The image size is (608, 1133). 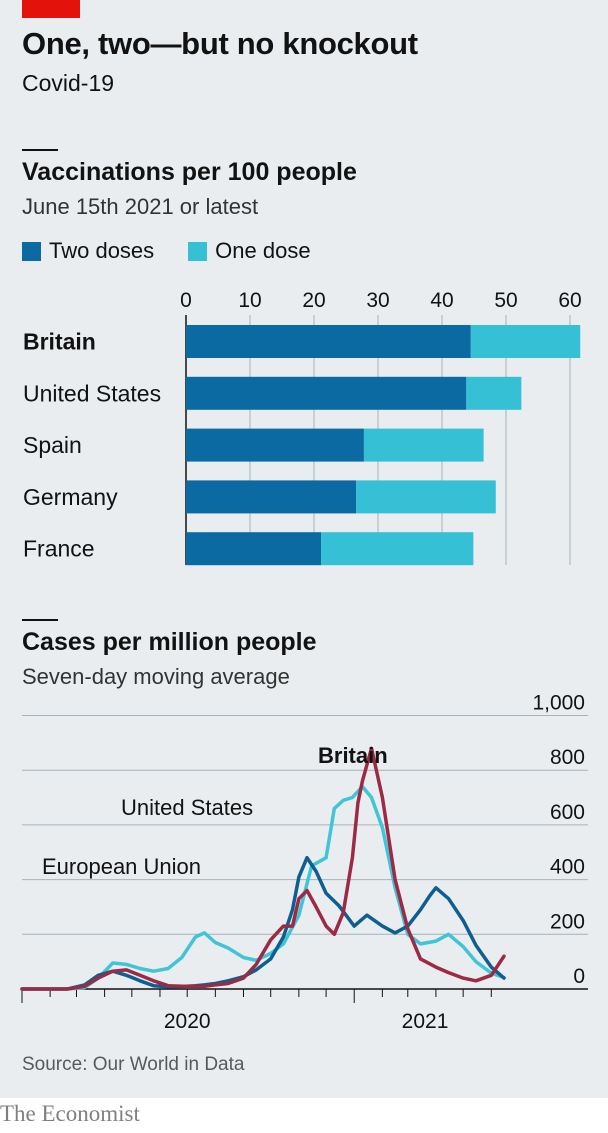 What do you see at coordinates (186, 300) in the screenshot?
I see `x-tick-label: 0` at bounding box center [186, 300].